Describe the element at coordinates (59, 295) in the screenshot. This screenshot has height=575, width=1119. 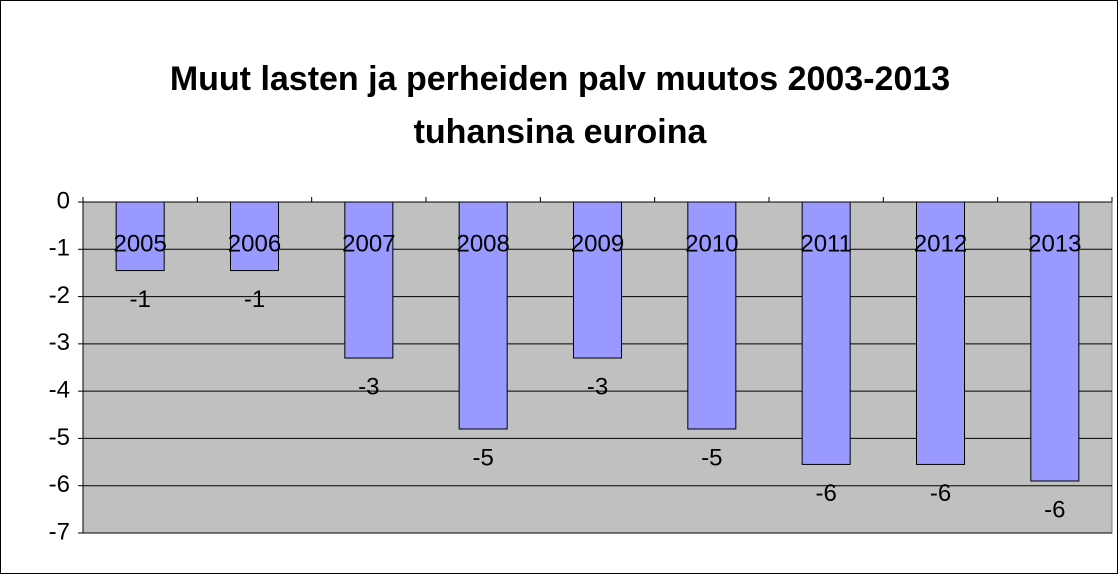
I see `y-tick-label: -2` at that location.